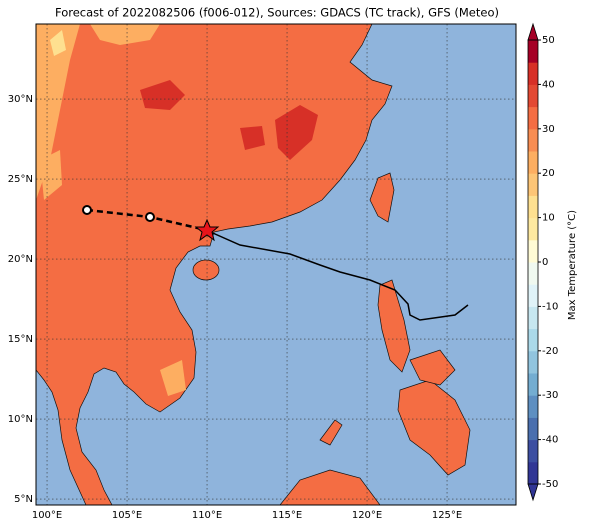 This screenshot has height=532, width=591. What do you see at coordinates (20, 179) in the screenshot?
I see `y-tick-label: 25°N` at bounding box center [20, 179].